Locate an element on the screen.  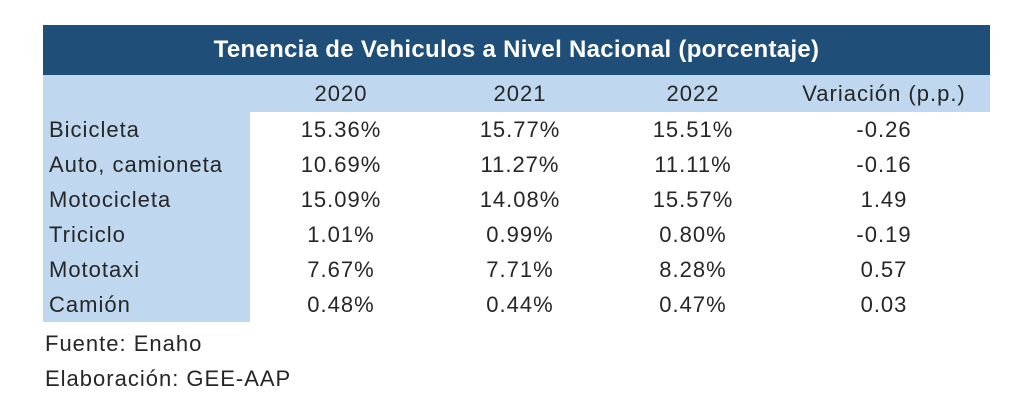
value-2021: 0.99% is located at coordinates (520, 234).